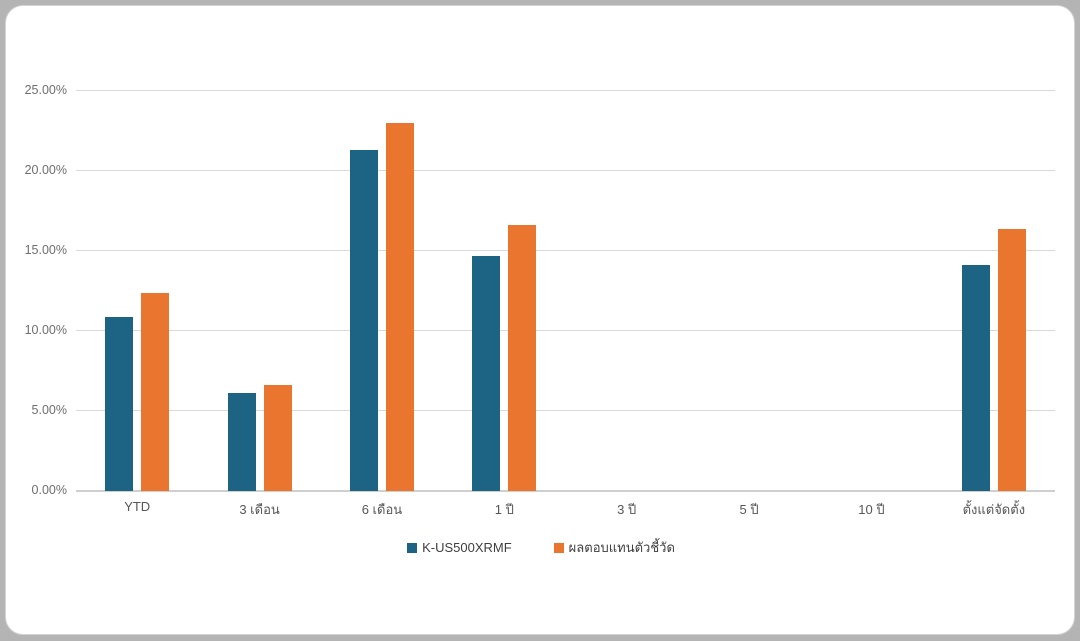  What do you see at coordinates (34, 410) in the screenshot?
I see `y-axis-tick-label: 5.00%` at bounding box center [34, 410].